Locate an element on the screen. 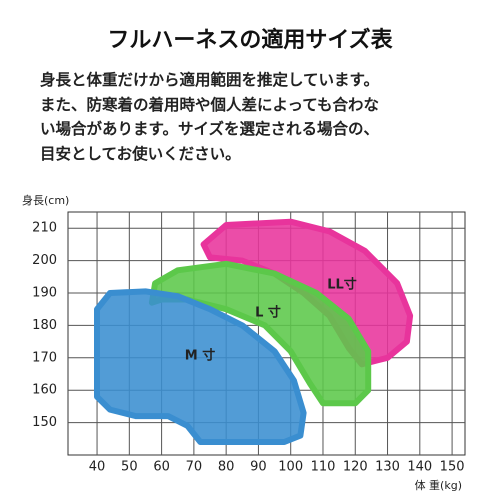 The image size is (500, 500). description-line: い場合があります。サイズを選定される場合の、 is located at coordinates (209, 129).